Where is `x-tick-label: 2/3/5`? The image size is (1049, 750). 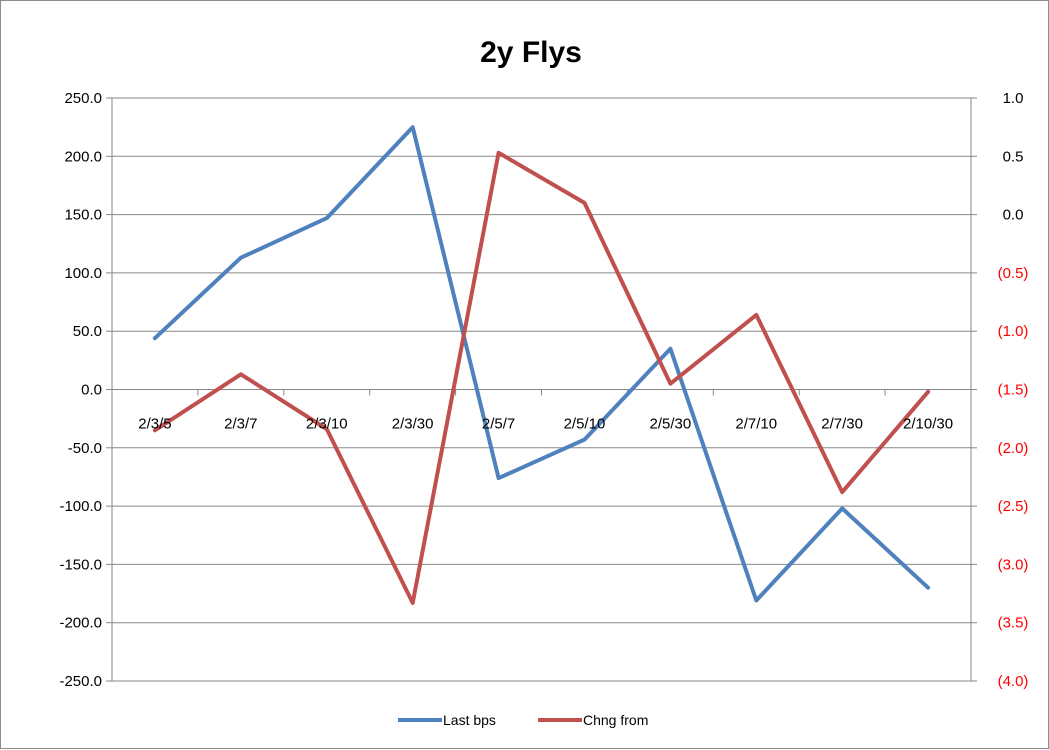
x-tick-label: 2/3/5 is located at coordinates (154, 424).